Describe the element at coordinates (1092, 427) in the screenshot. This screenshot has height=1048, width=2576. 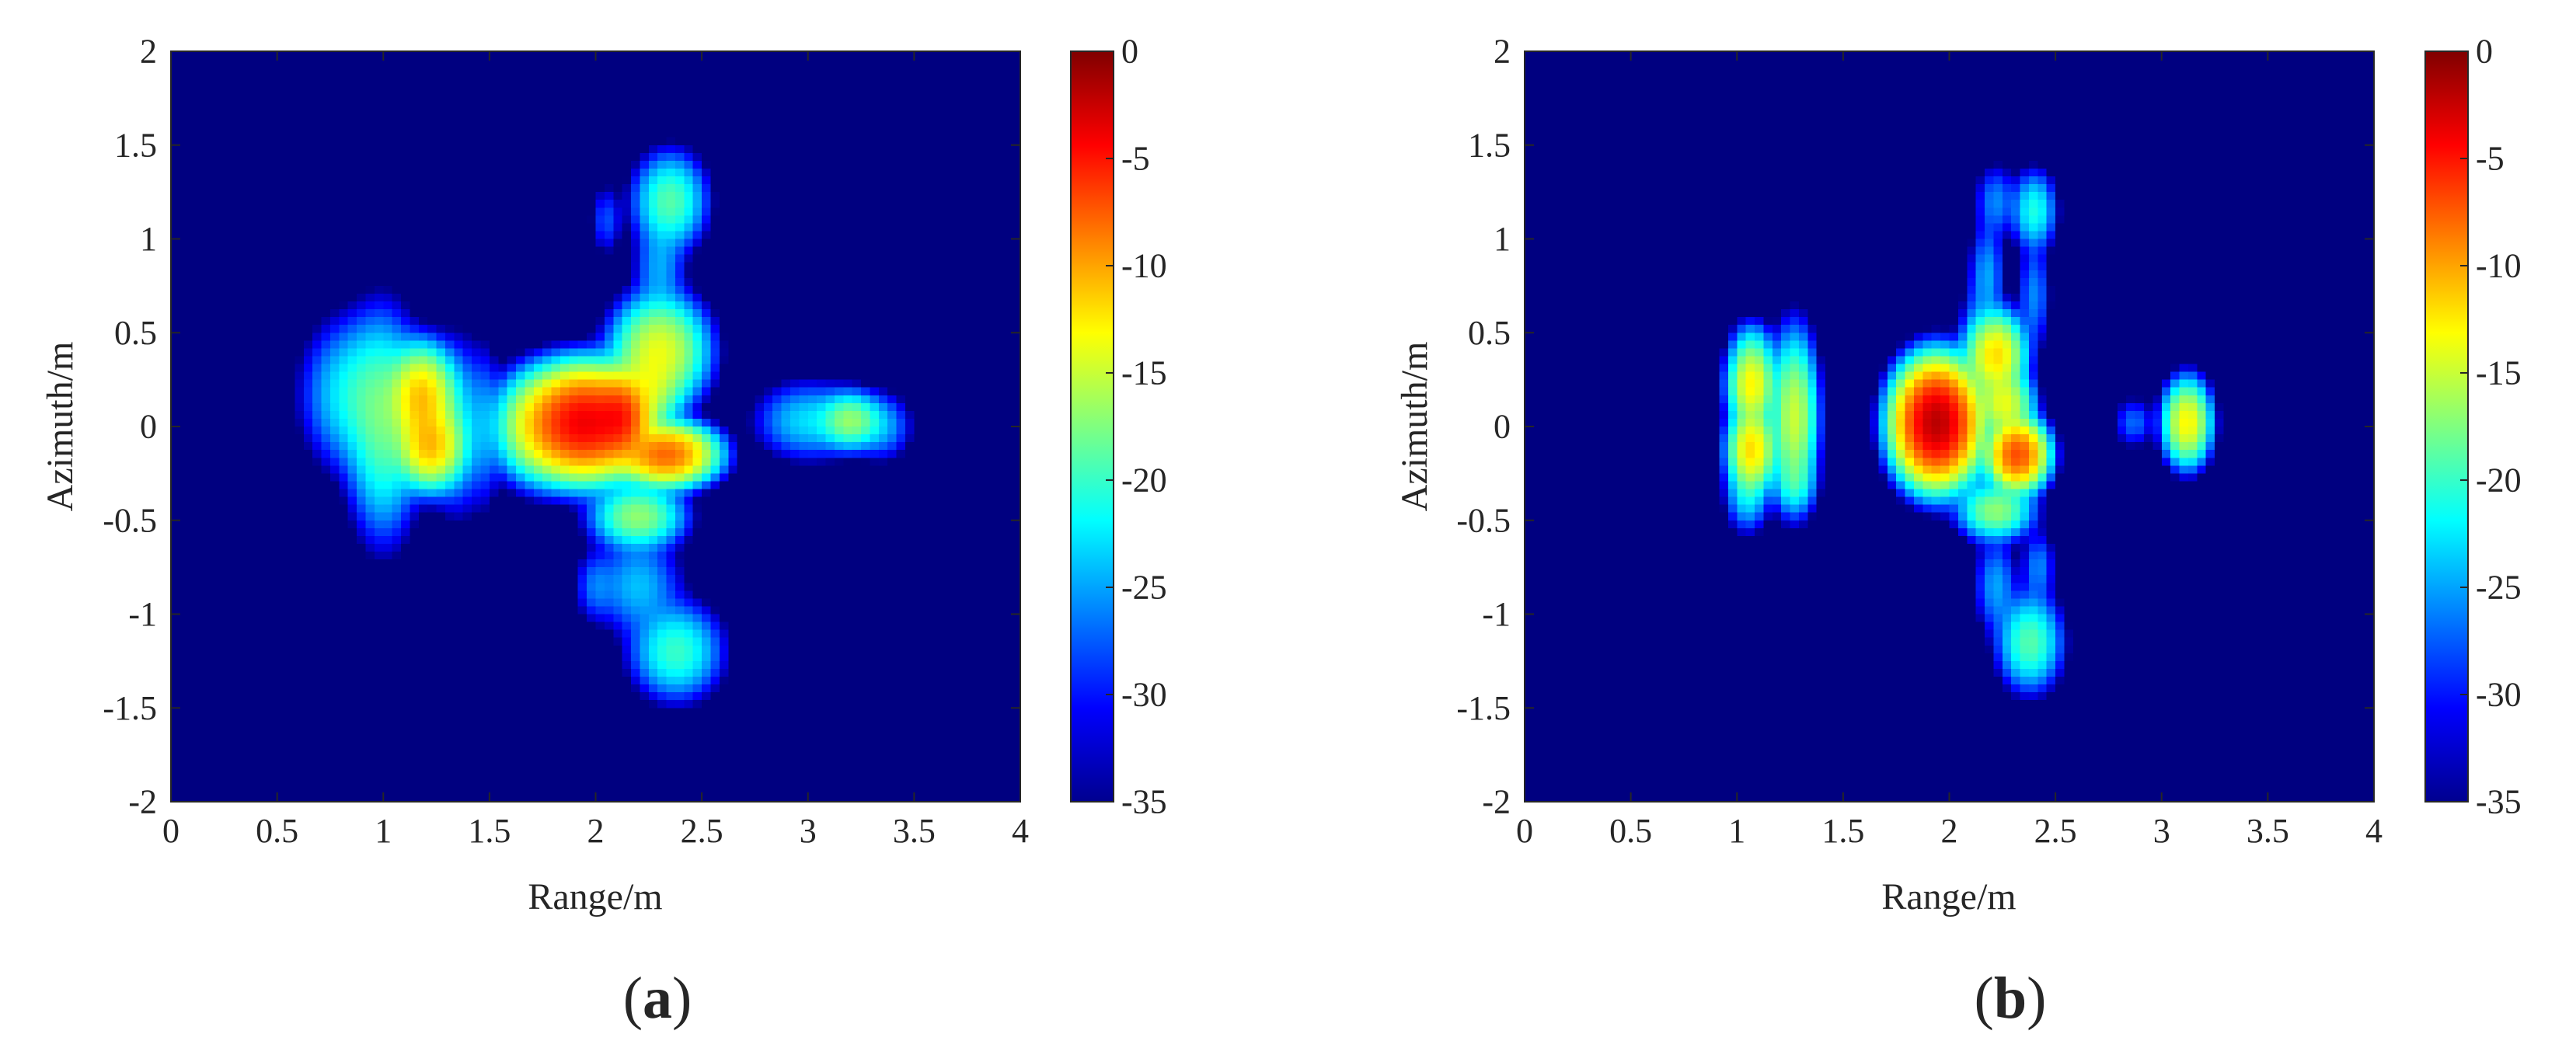
I see `colorbar-a` at that location.